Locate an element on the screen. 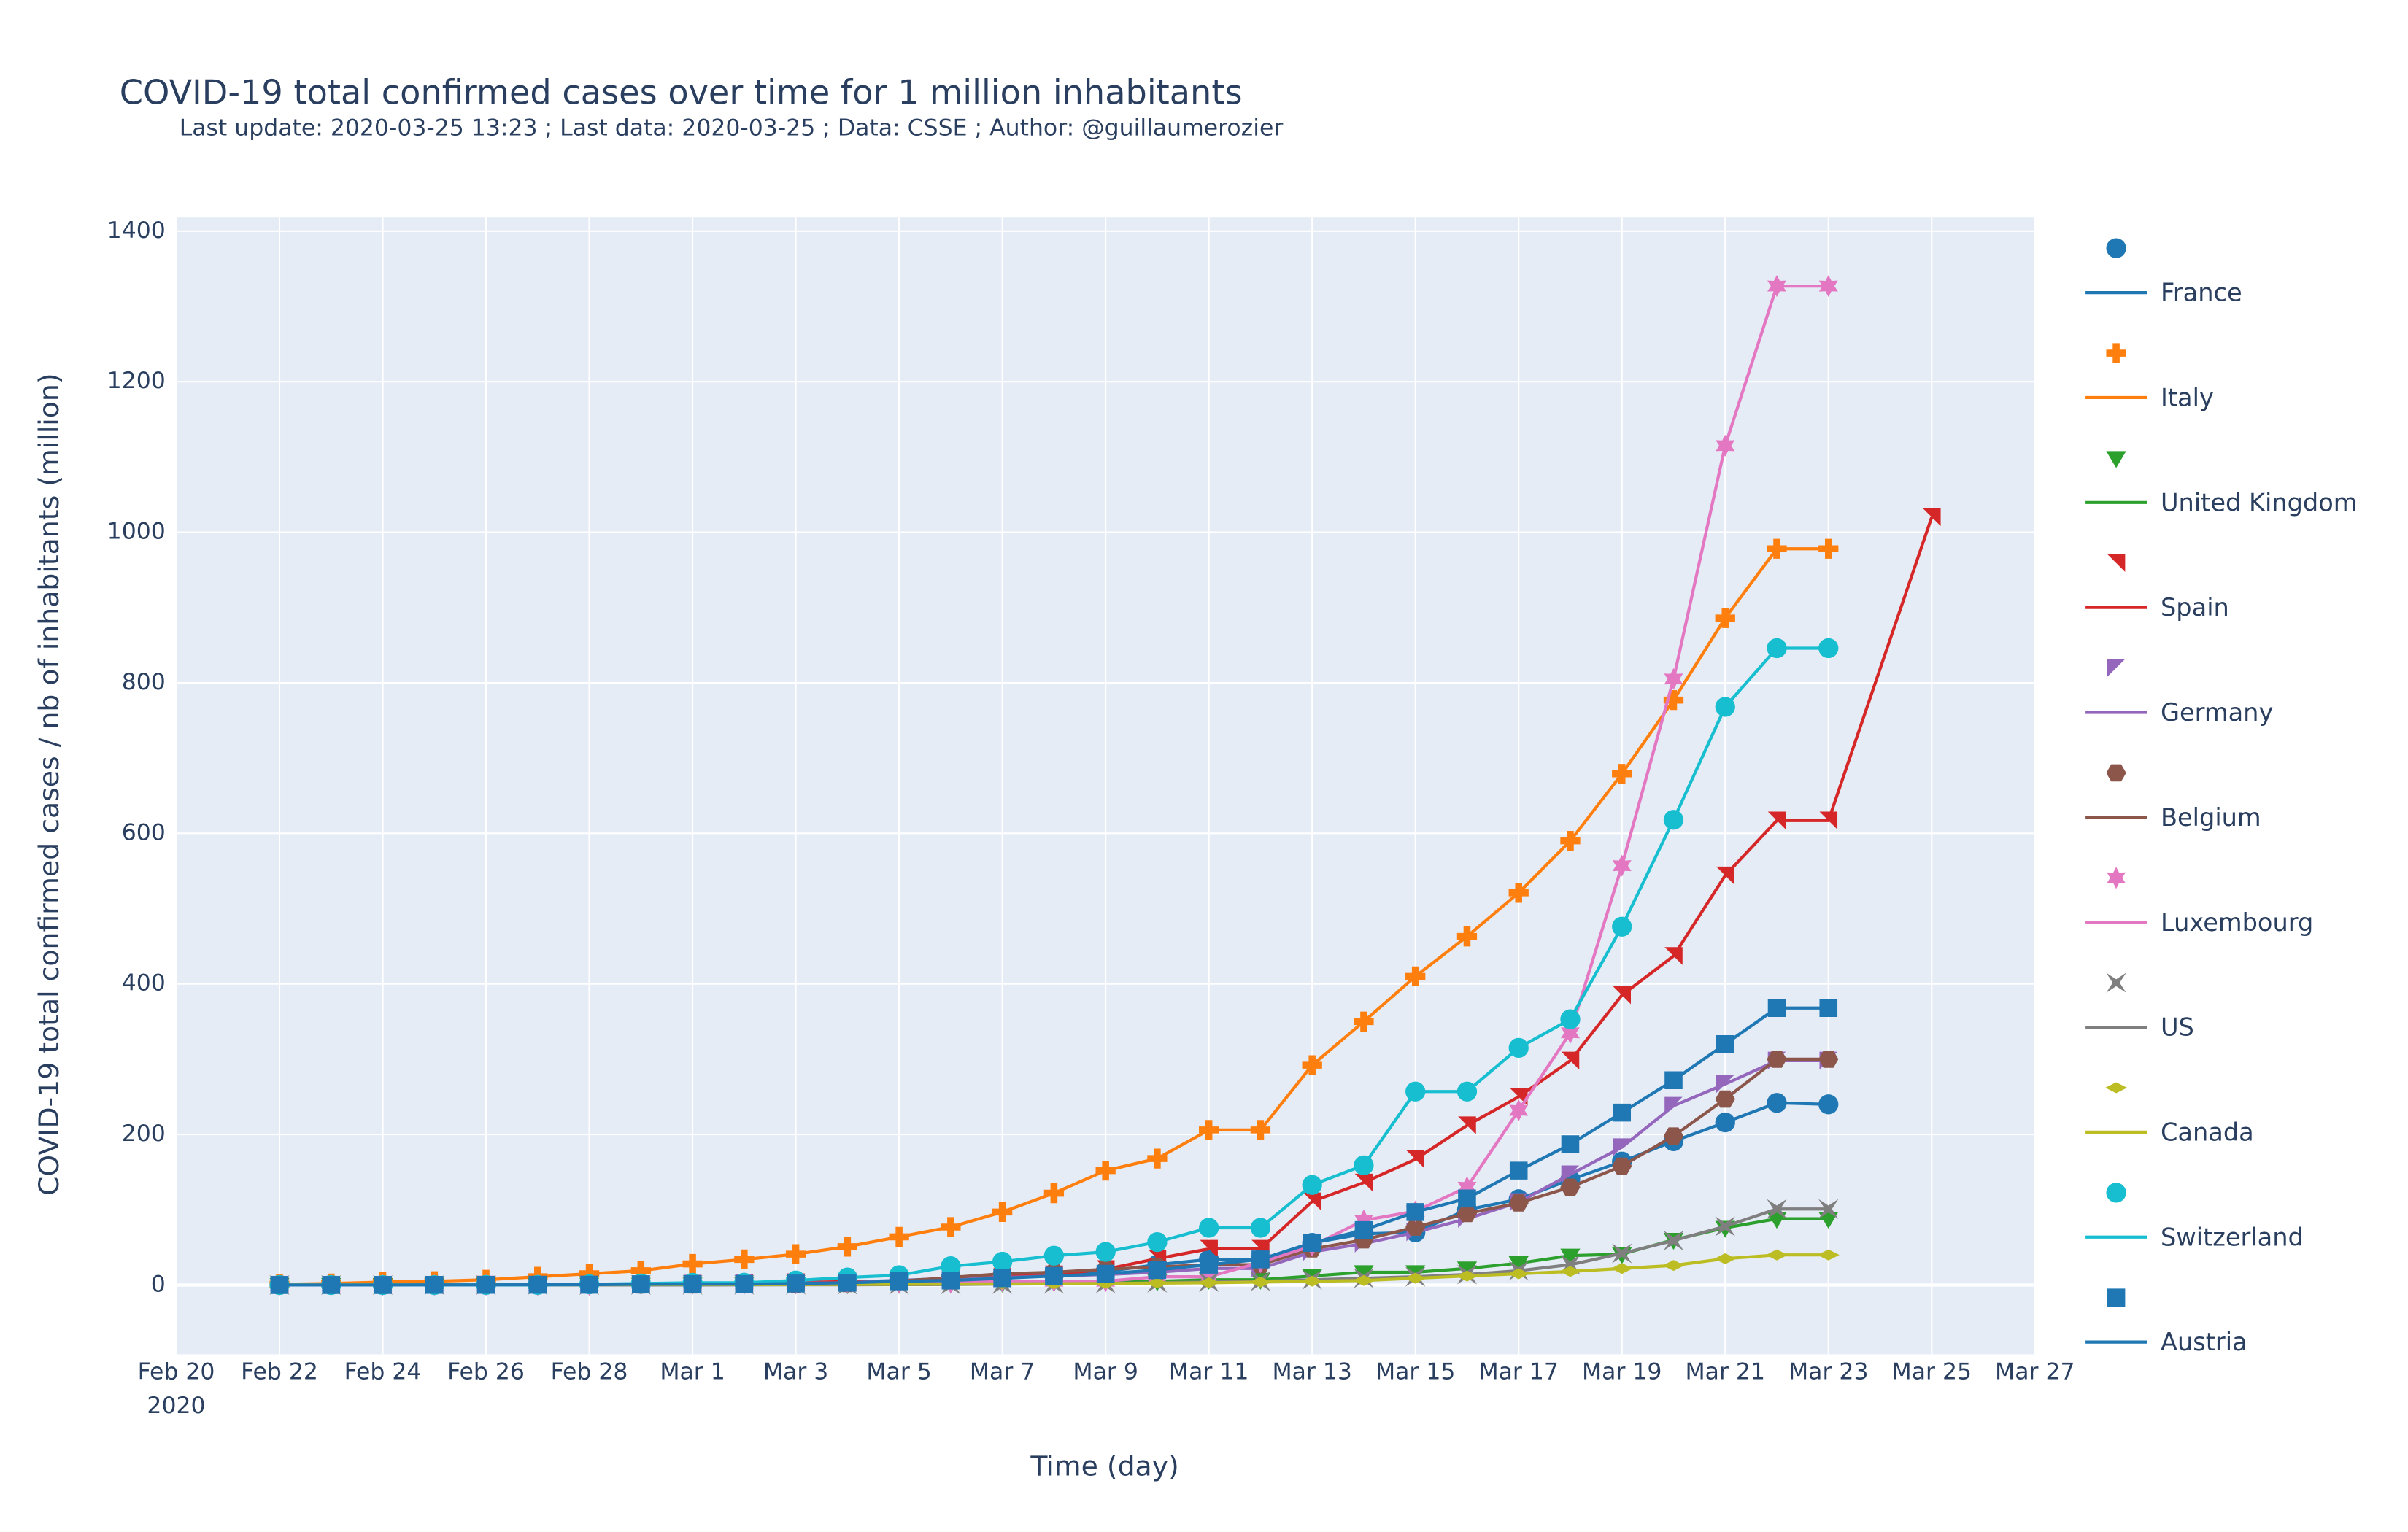 The height and width of the screenshot is (1532, 2408). x-tick-label: Mar 3 is located at coordinates (795, 1372).